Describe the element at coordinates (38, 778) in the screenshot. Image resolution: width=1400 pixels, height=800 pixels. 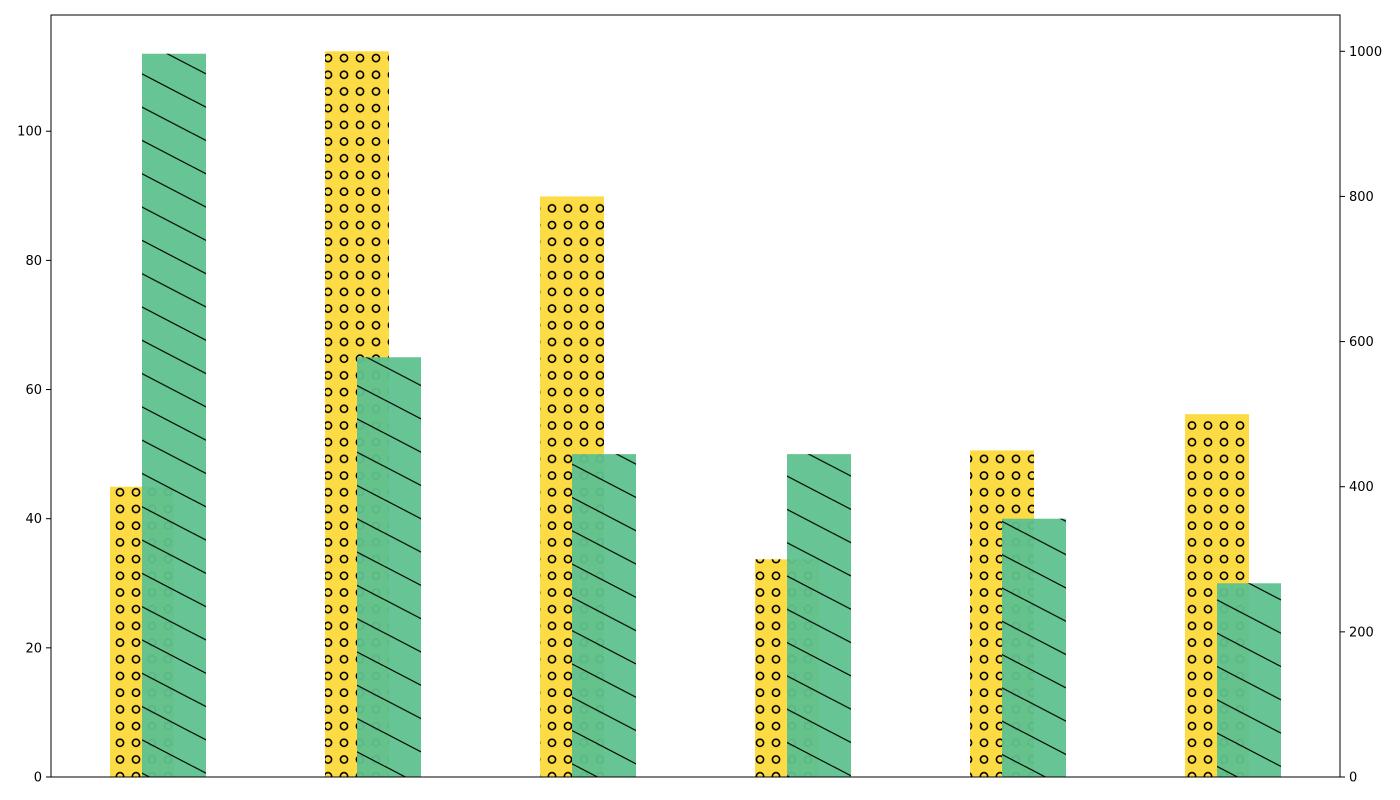
I see `left-axis-tick-label: 0` at that location.